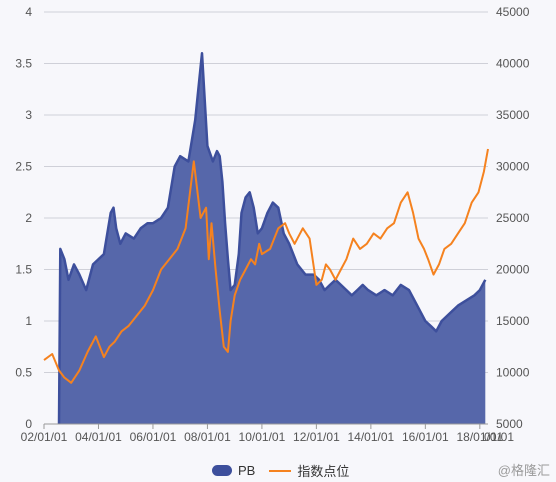 The height and width of the screenshot is (482, 556). I want to click on y-left-tick-label: 3, so click(28, 115).